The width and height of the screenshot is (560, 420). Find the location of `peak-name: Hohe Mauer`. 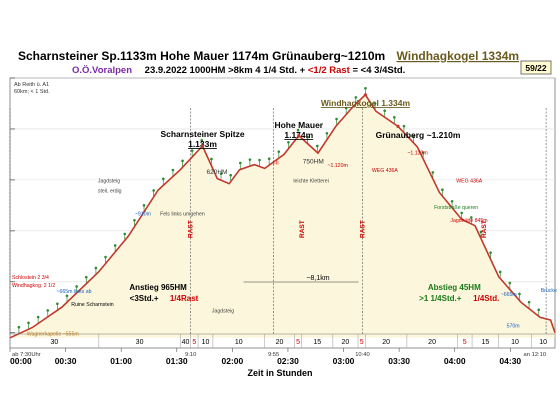

peak-name: Hohe Mauer is located at coordinates (298, 125).